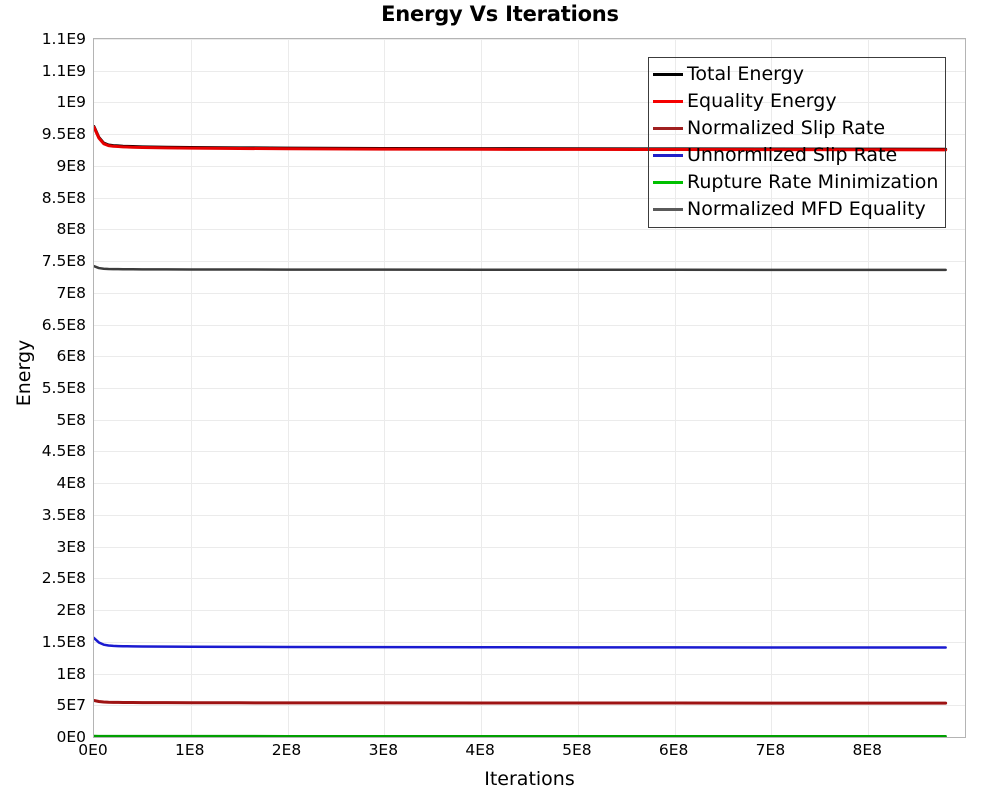 The width and height of the screenshot is (1000, 800). What do you see at coordinates (63, 197) in the screenshot?
I see `y-axis-tick-label: 8.5E8` at bounding box center [63, 197].